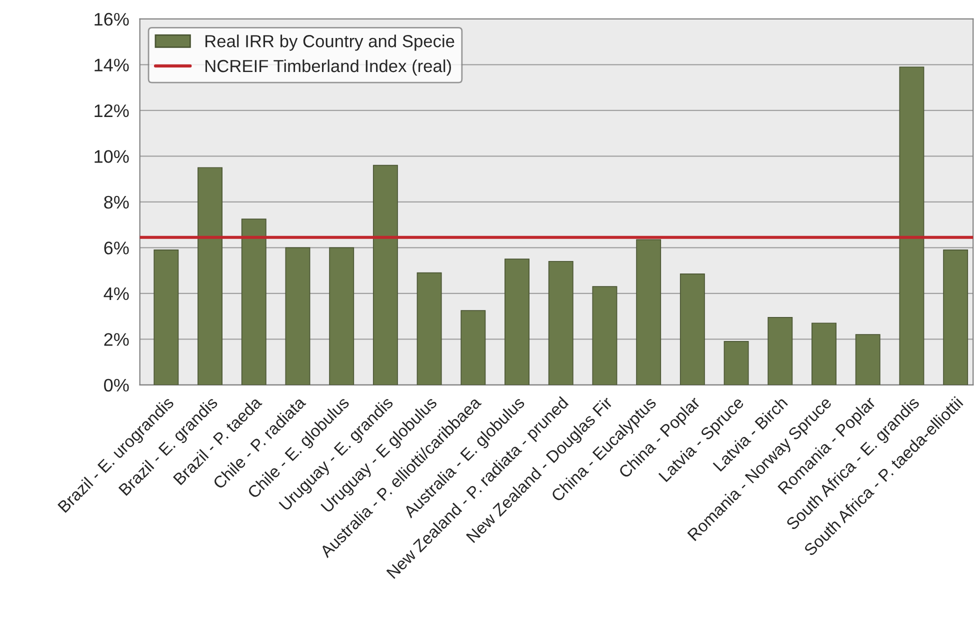  What do you see at coordinates (116, 385) in the screenshot?
I see `y-tick-label: 0%` at bounding box center [116, 385].